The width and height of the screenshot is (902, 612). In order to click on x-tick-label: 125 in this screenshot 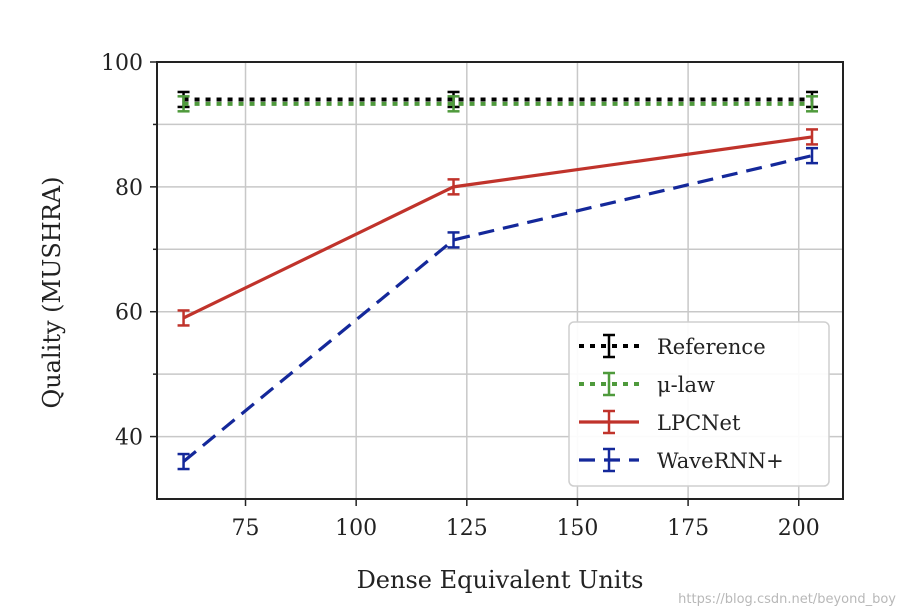, I will do `click(467, 528)`.